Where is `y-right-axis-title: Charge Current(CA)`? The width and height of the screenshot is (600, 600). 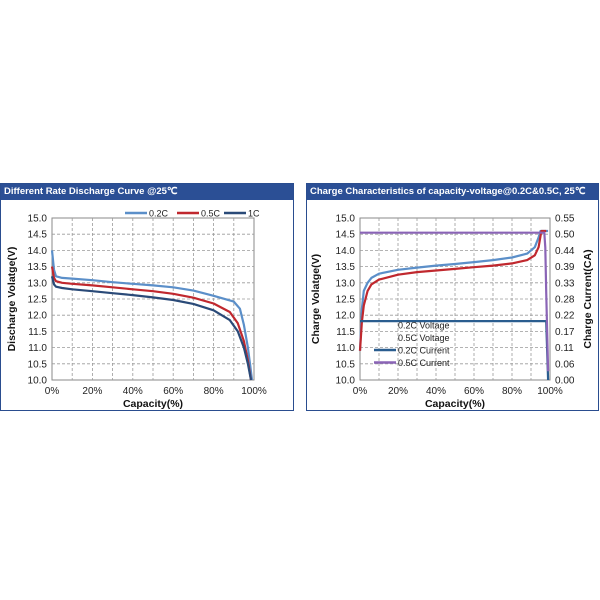
y-right-axis-title: Charge Current(CA) is located at coordinates (588, 298).